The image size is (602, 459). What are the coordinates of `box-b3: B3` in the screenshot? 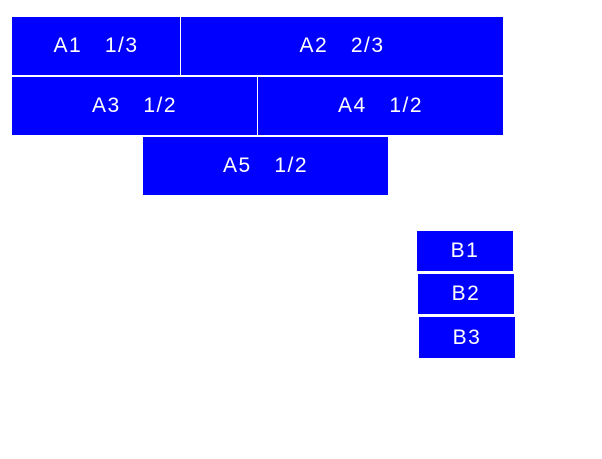 It's located at (467, 337).